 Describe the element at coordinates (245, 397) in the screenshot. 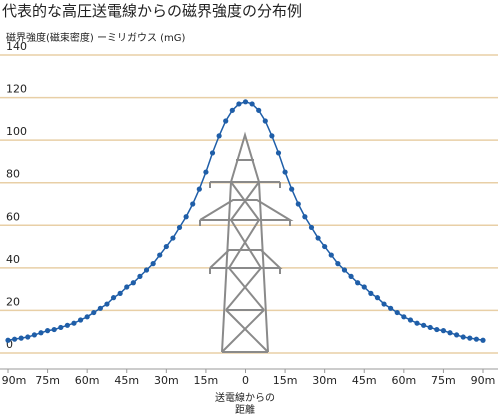

I see `x-axis-label: 送電線からの` at that location.